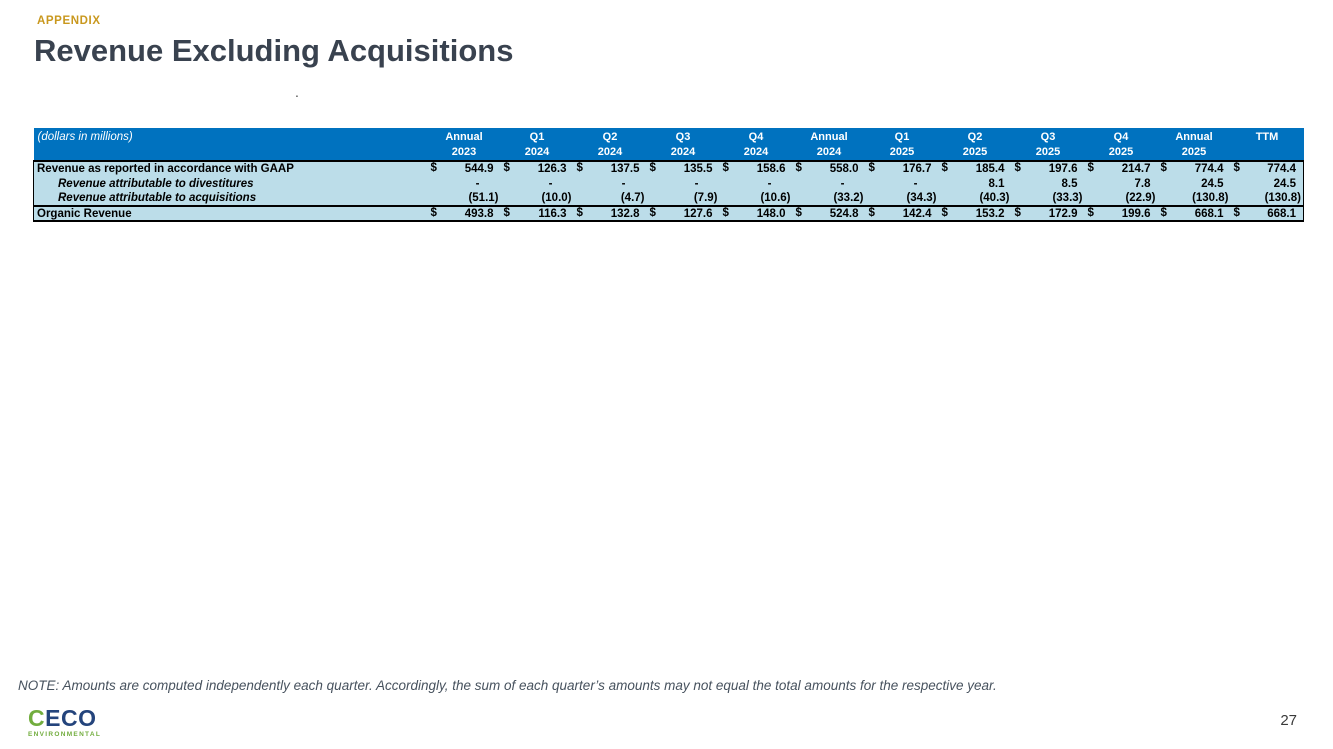 The height and width of the screenshot is (749, 1333). I want to click on cell-number: 172.9, so click(1063, 213).